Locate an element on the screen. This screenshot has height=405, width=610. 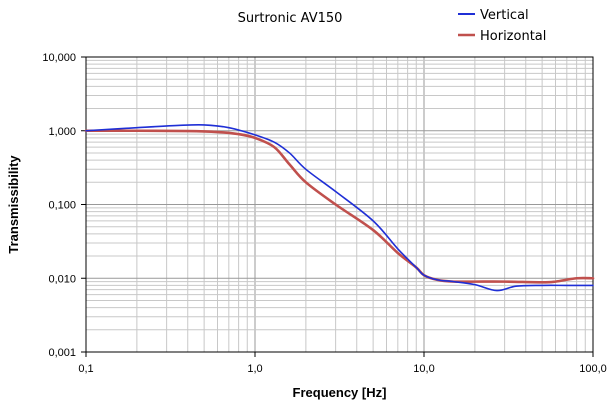
y-tick-label: 0,100 is located at coordinates (62, 206).